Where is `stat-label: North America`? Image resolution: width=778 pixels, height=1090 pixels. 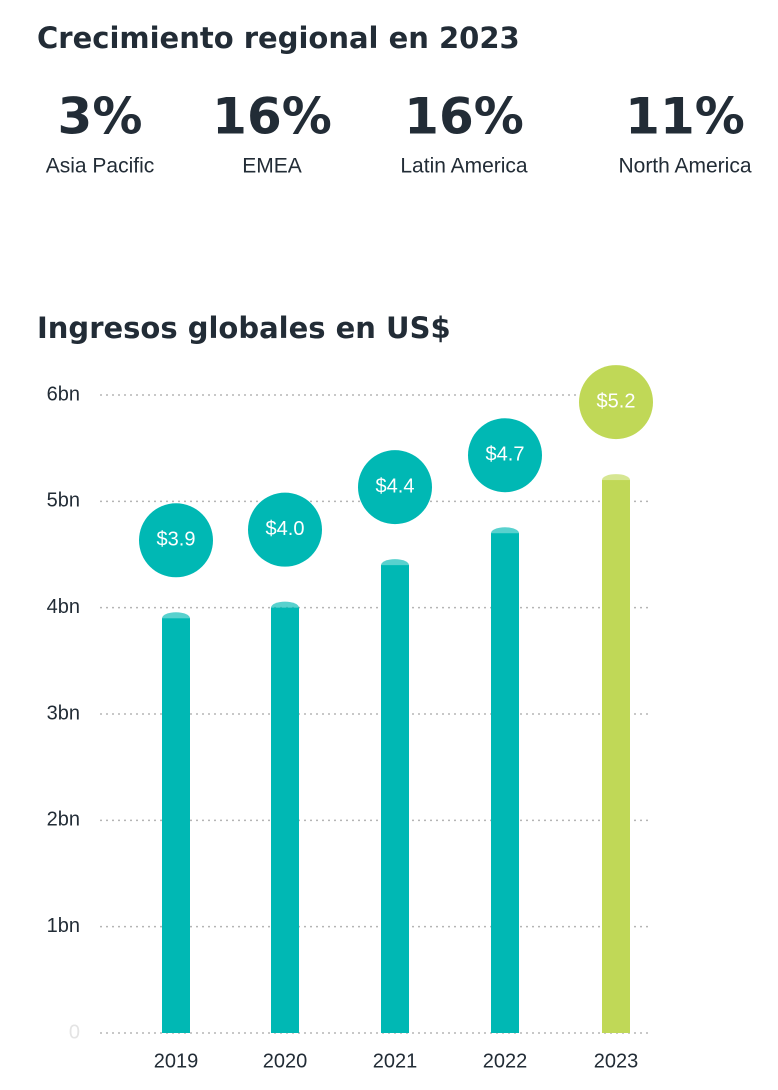
stat-label: North America is located at coordinates (684, 166).